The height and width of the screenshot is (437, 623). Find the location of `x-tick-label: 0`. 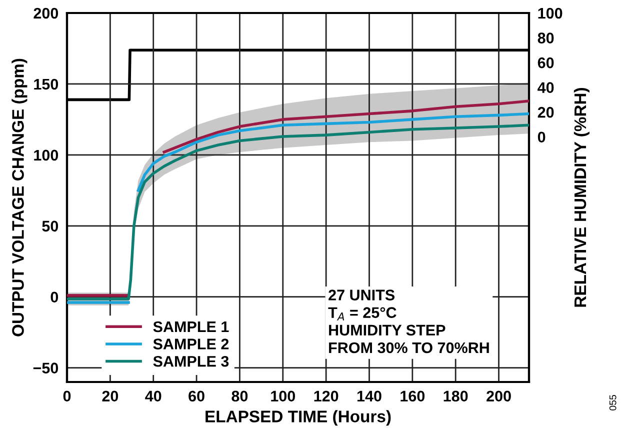

x-tick-label: 0 is located at coordinates (67, 396).